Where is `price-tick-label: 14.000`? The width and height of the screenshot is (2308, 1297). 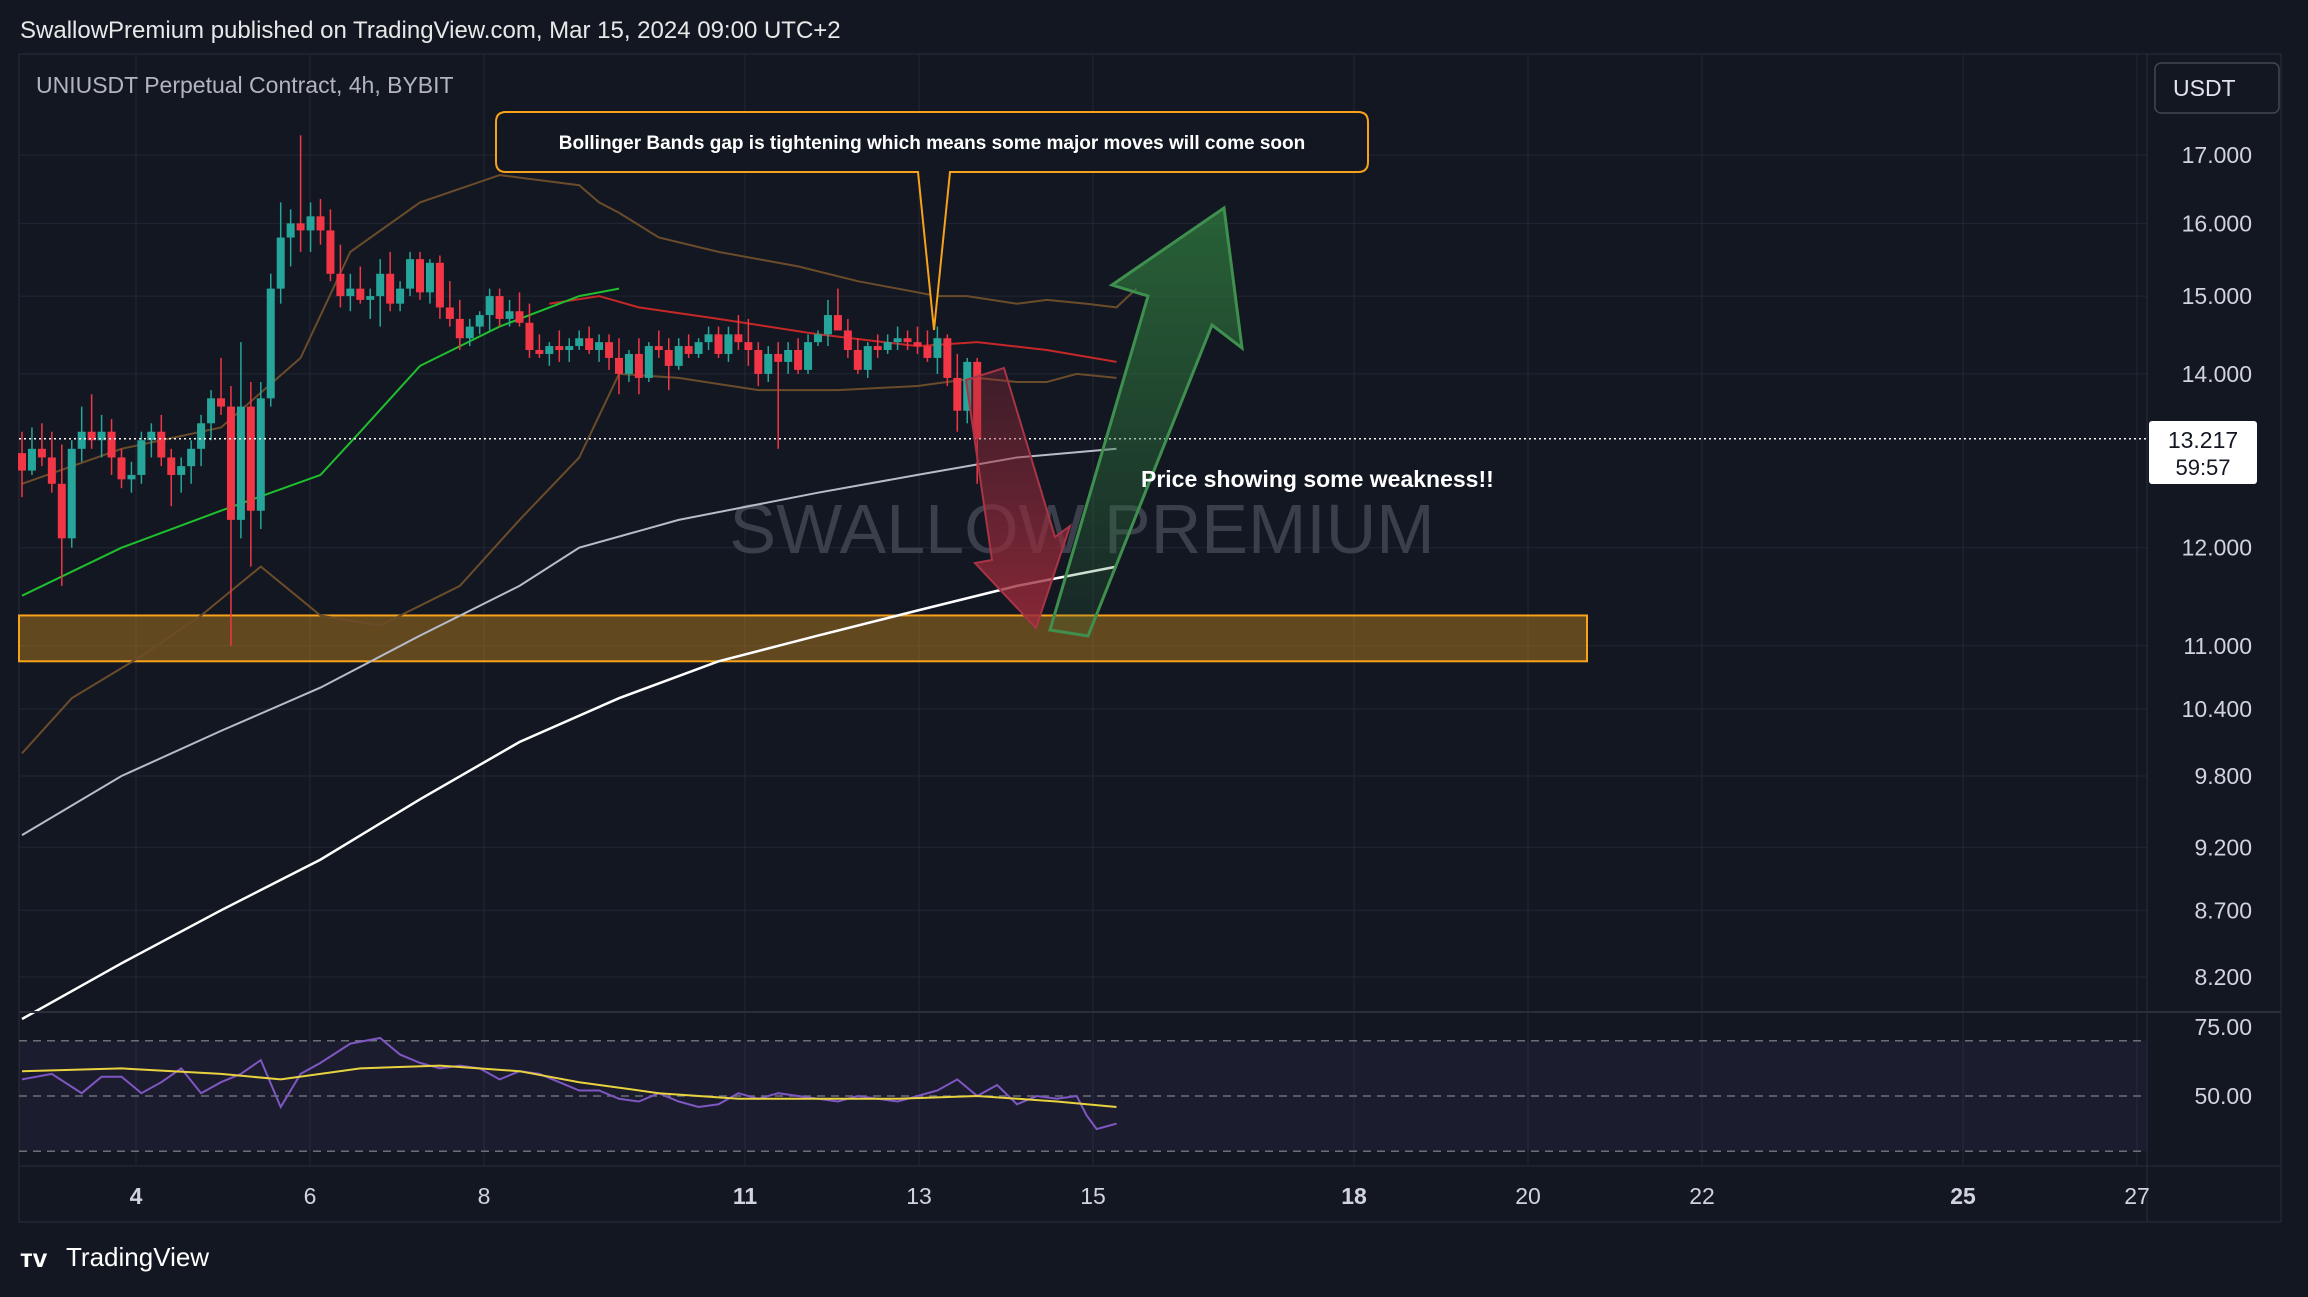 price-tick-label: 14.000 is located at coordinates (2217, 374).